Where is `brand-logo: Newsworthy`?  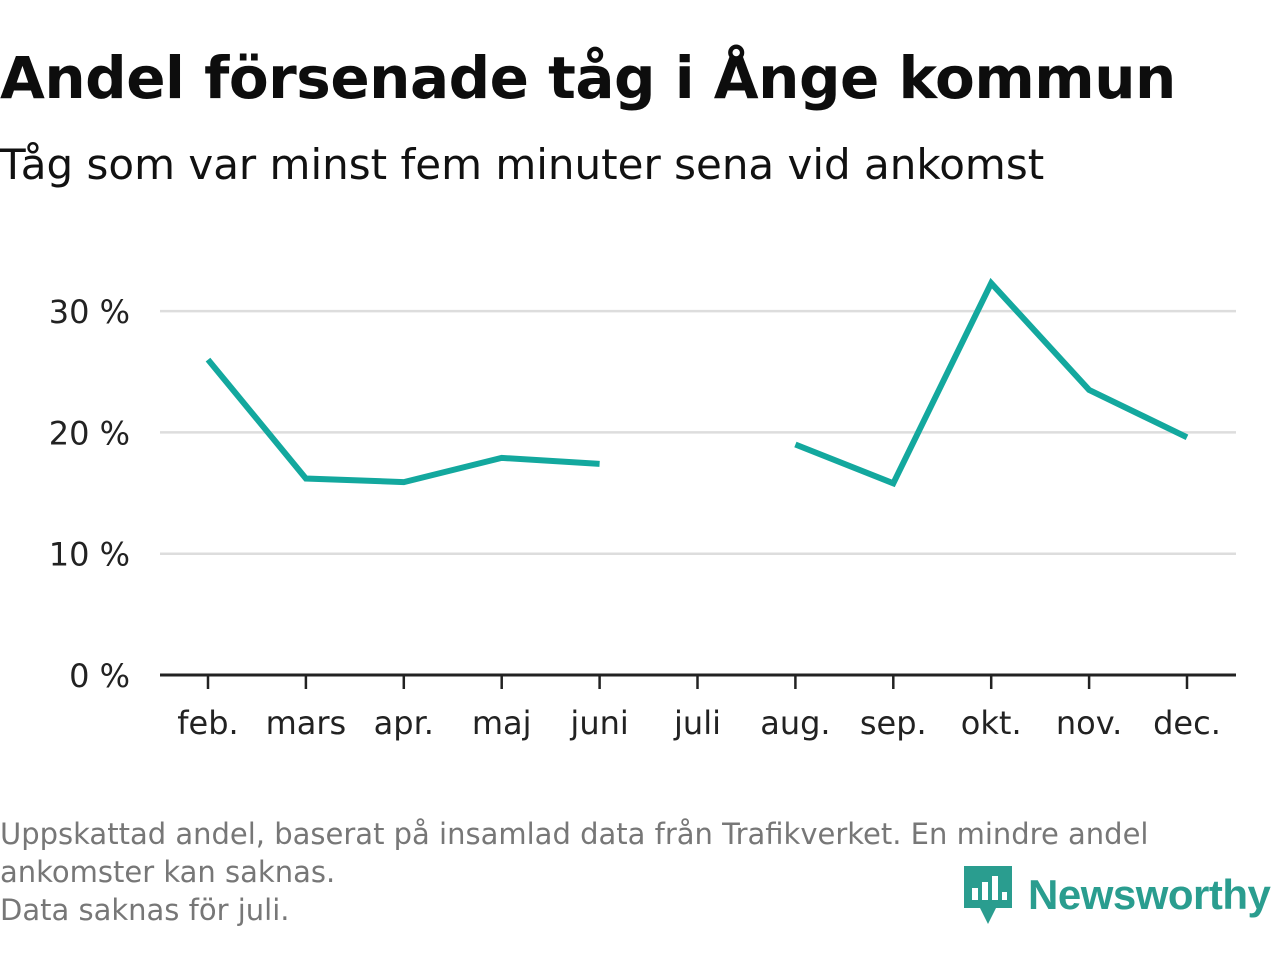
brand-logo: Newsworthy is located at coordinates (1116, 895).